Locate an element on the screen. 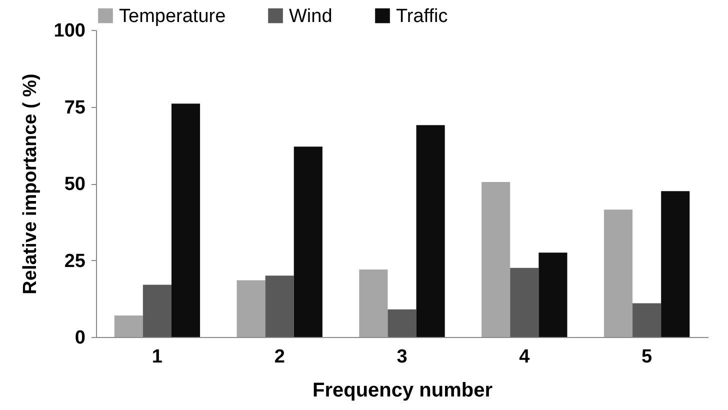 This screenshot has width=728, height=410. y-tick-label: 50 is located at coordinates (75, 184).